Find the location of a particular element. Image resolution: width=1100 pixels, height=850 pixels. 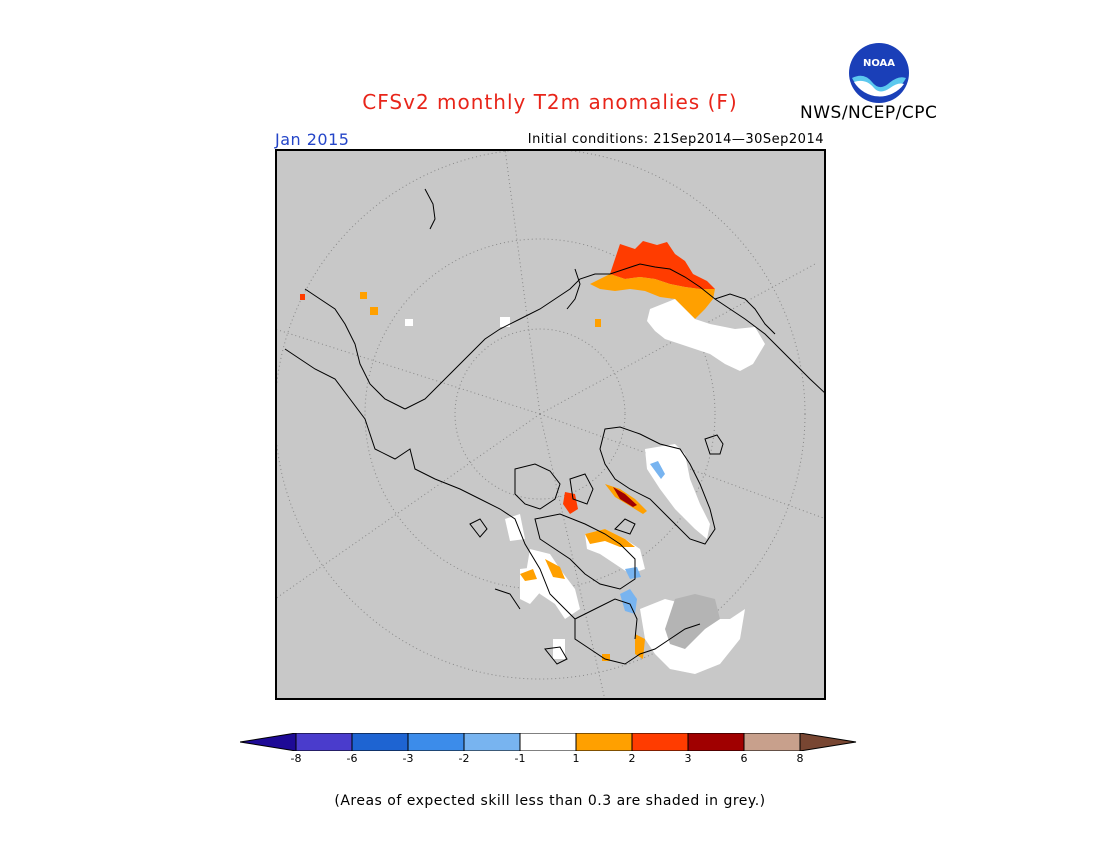

legend-label: 2 is located at coordinates (632, 758).